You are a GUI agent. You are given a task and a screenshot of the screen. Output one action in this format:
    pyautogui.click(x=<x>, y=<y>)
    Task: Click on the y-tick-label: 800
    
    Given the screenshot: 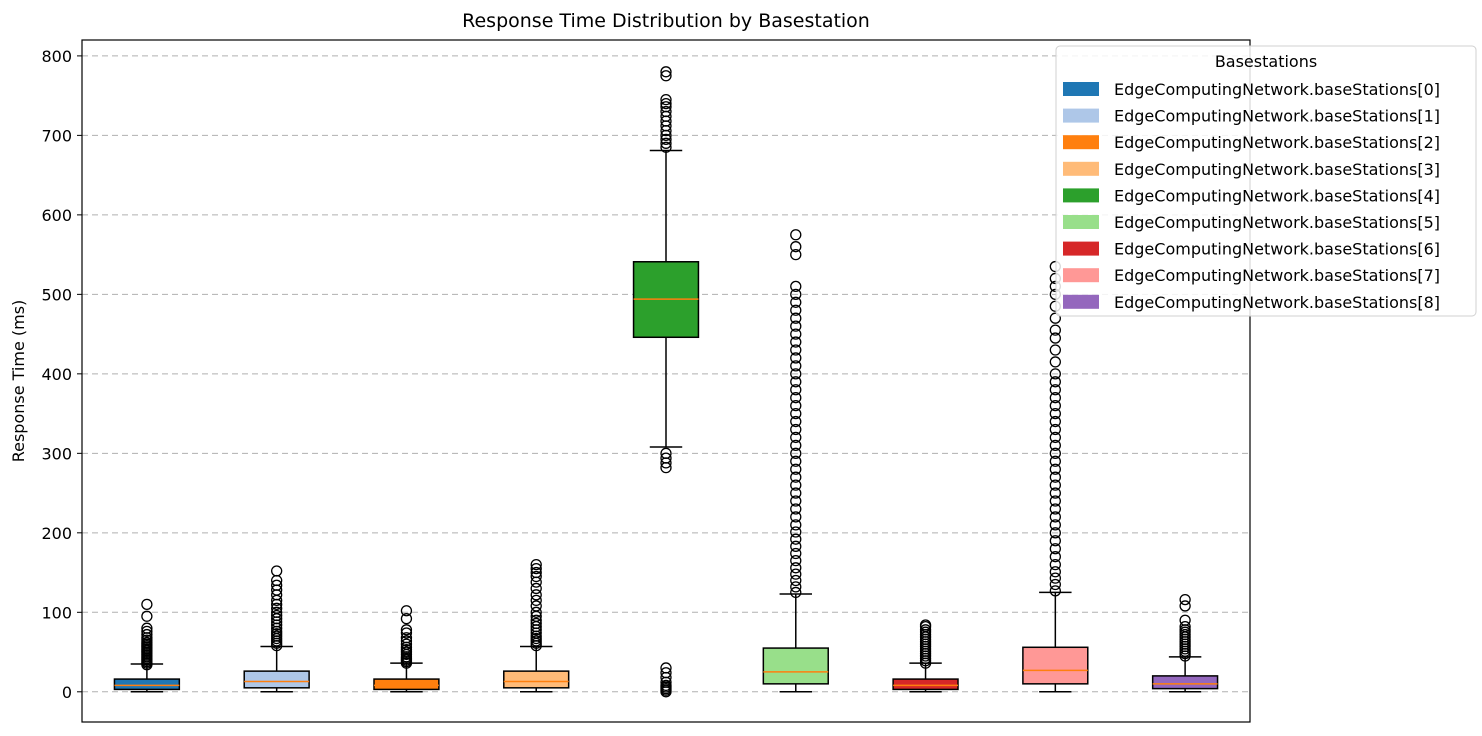 What is the action you would take?
    pyautogui.click(x=56, y=56)
    